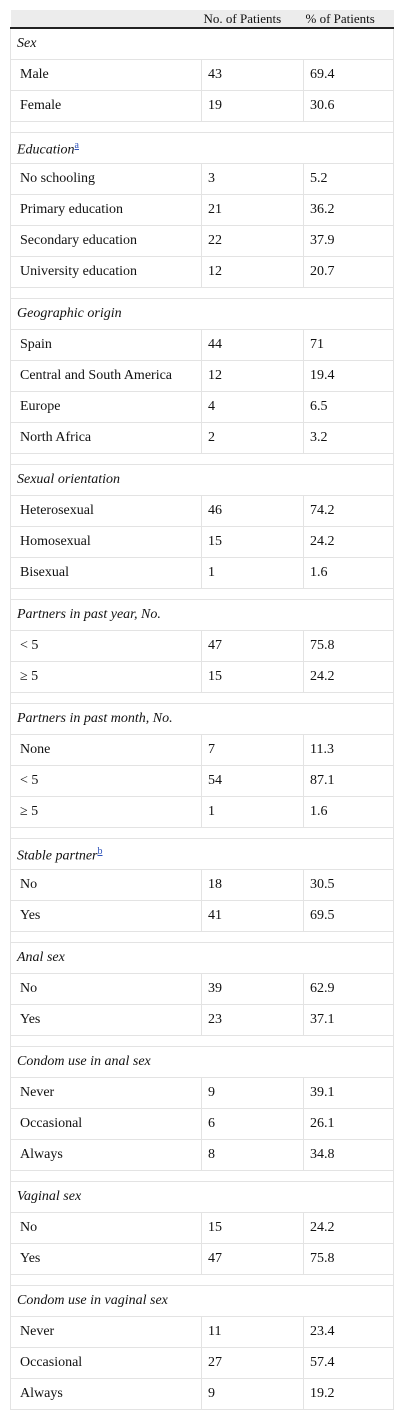 This screenshot has width=403, height=1415. Describe the element at coordinates (106, 646) in the screenshot. I see `row-label: < 5` at that location.